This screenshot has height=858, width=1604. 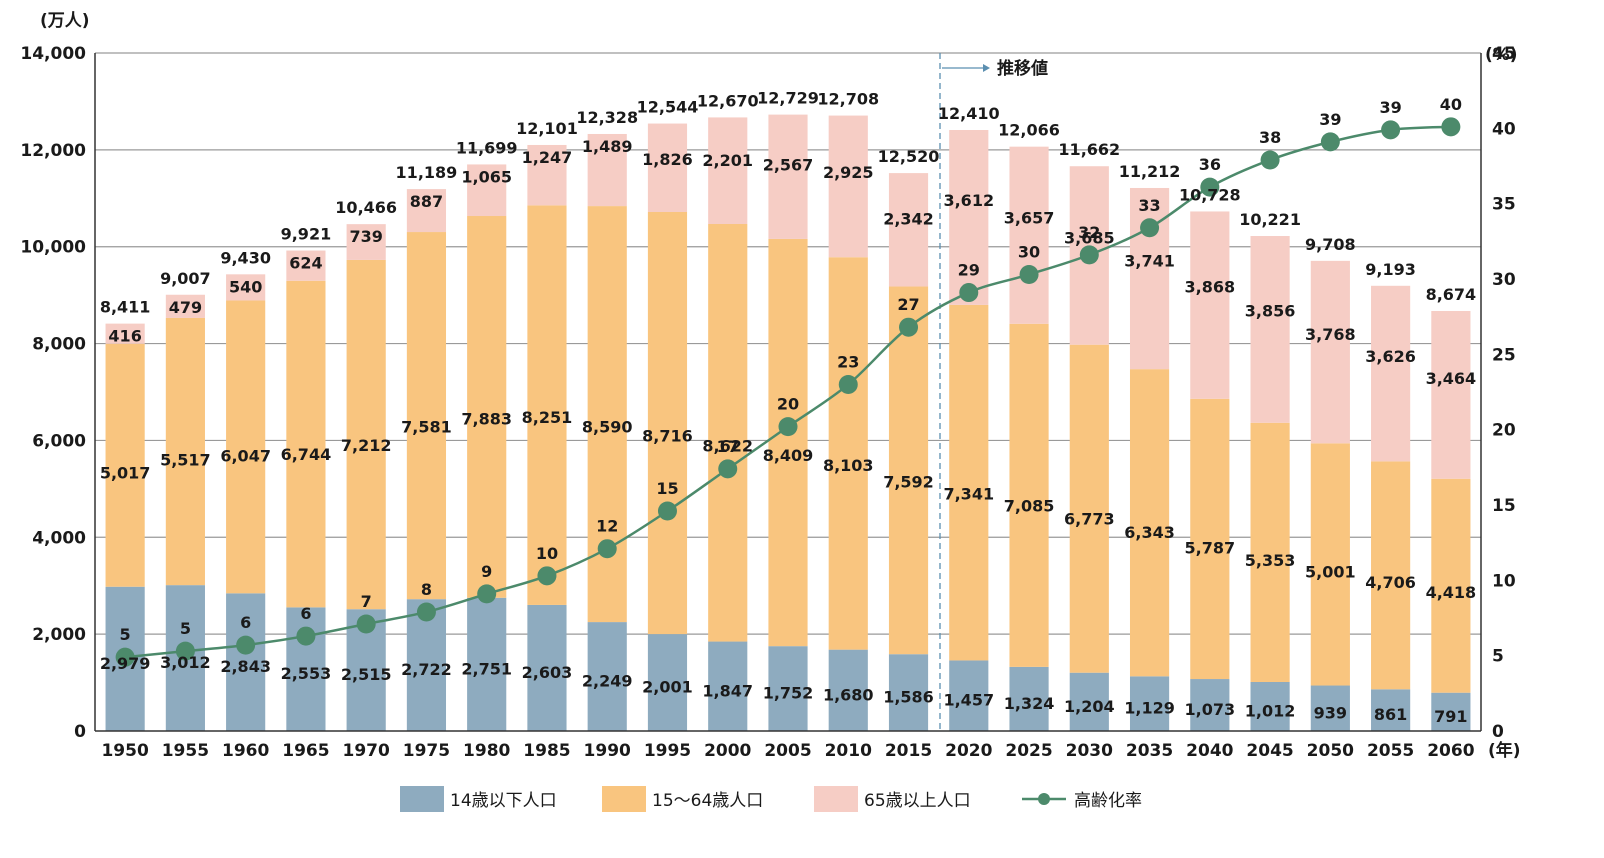 What do you see at coordinates (1390, 714) in the screenshot?
I see `label-under14: 861` at bounding box center [1390, 714].